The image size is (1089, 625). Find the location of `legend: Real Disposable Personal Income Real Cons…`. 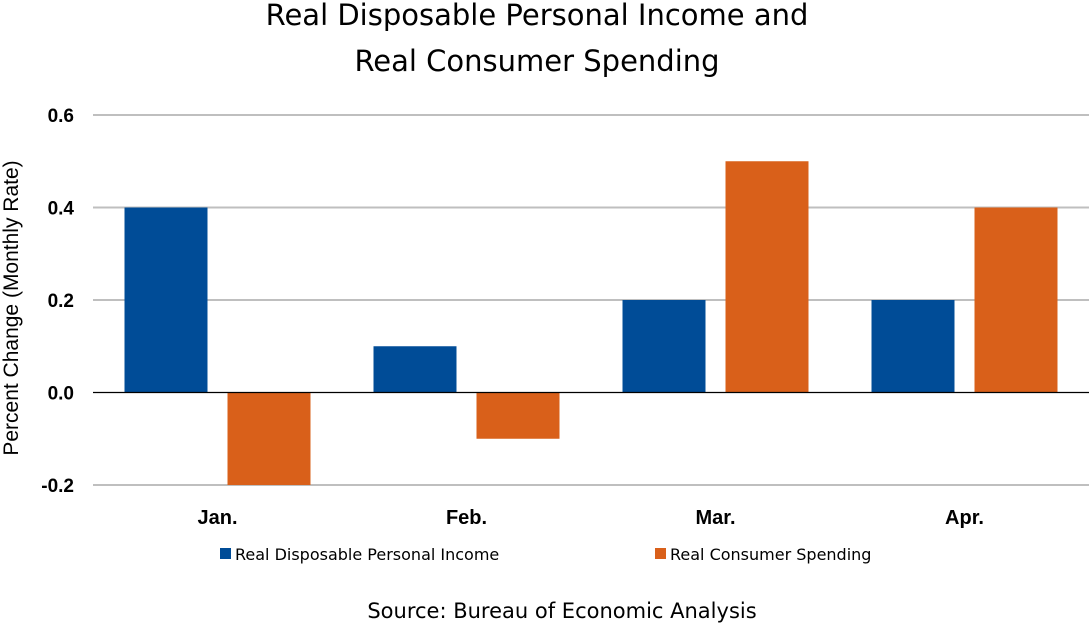

legend: Real Disposable Personal Income Real Cons… is located at coordinates (545, 554).